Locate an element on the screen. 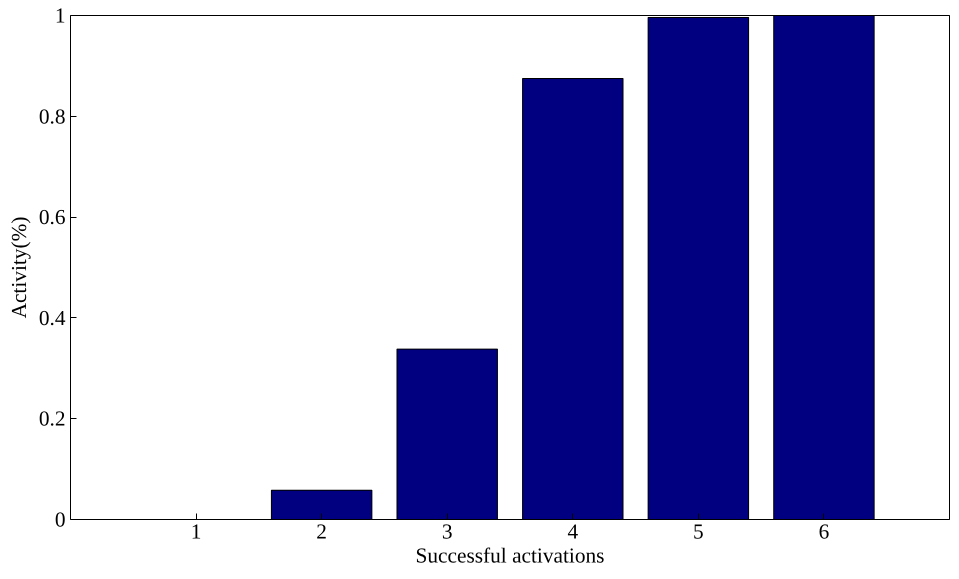  y-tick-label: 0.2 is located at coordinates (52, 418).